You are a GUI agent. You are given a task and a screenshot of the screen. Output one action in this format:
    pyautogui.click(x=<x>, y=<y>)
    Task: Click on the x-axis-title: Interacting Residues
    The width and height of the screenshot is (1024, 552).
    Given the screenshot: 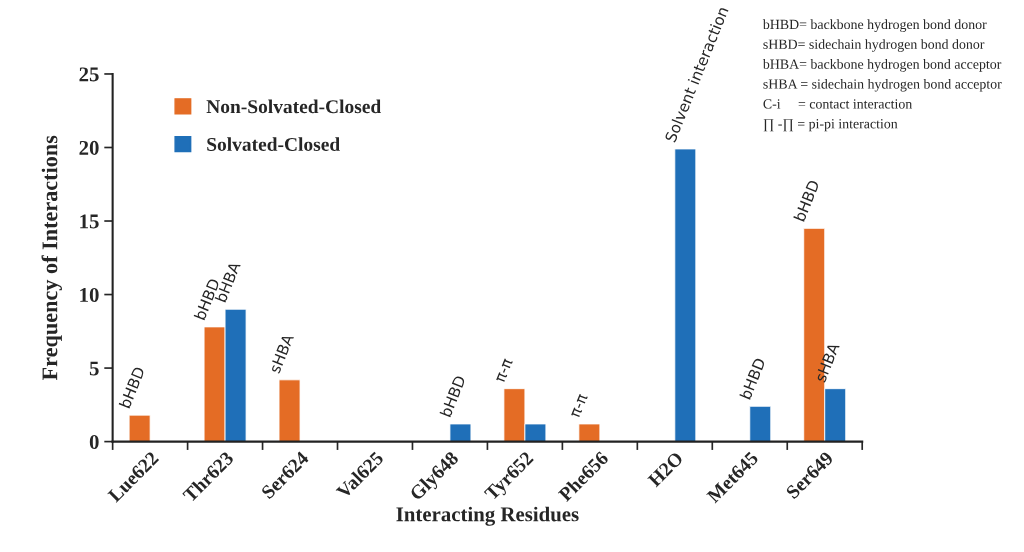 What is the action you would take?
    pyautogui.click(x=487, y=516)
    